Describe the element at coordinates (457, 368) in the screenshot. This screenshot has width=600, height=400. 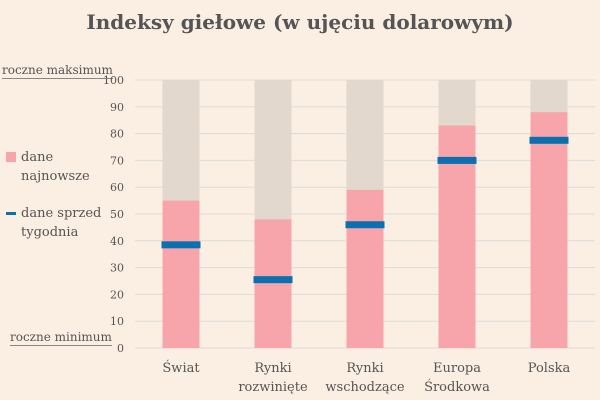
I see `x-tick-label: Europa` at that location.